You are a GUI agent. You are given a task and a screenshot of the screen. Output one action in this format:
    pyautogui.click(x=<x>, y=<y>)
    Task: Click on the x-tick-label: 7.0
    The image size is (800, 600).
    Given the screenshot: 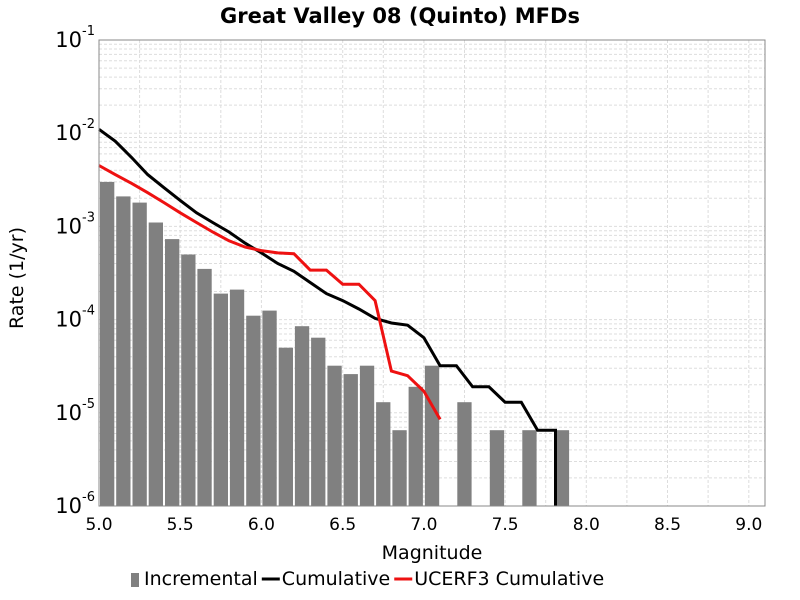 What is the action you would take?
    pyautogui.click(x=423, y=525)
    